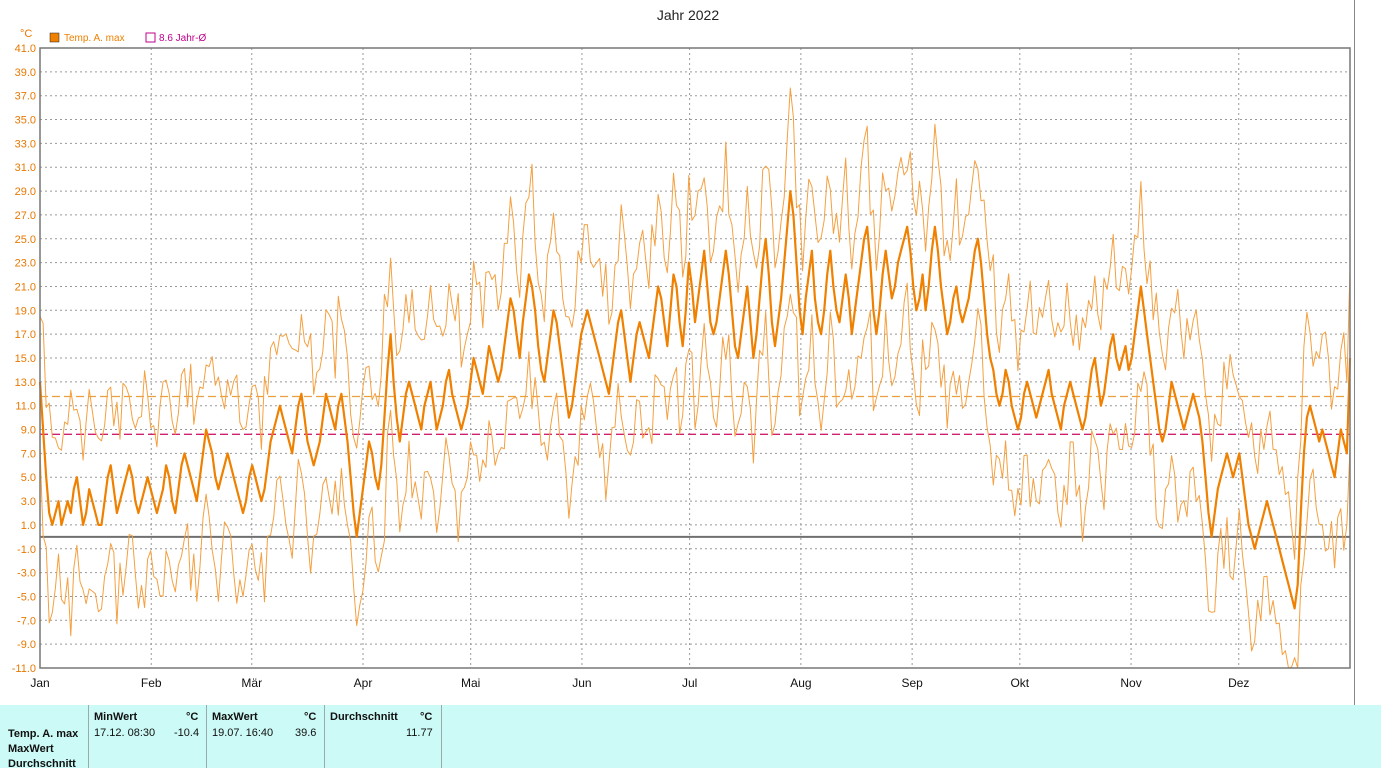  What do you see at coordinates (28, 454) in the screenshot?
I see `y-tick-label: 7.0` at bounding box center [28, 454].